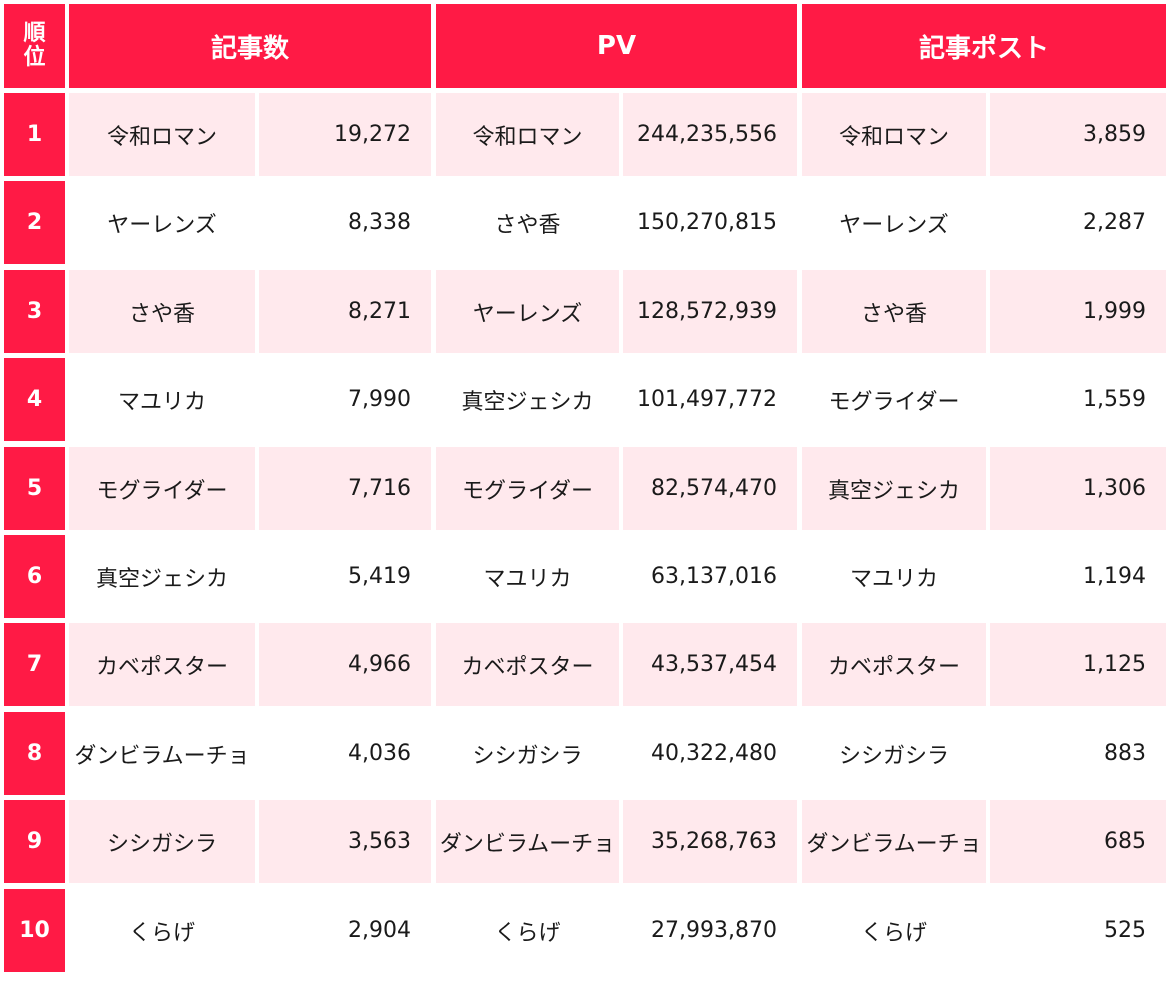 This screenshot has width=1170, height=981. I want to click on posts-header: 記事ポスト, so click(984, 46).